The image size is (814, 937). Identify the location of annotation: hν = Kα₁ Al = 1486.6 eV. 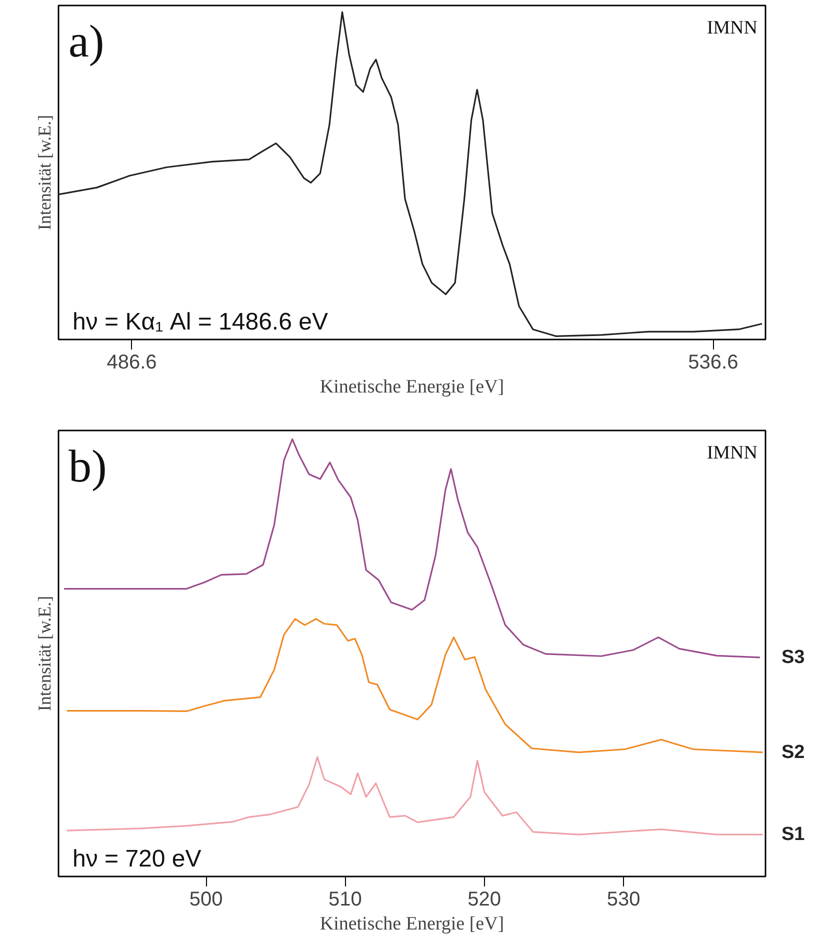
(200, 322).